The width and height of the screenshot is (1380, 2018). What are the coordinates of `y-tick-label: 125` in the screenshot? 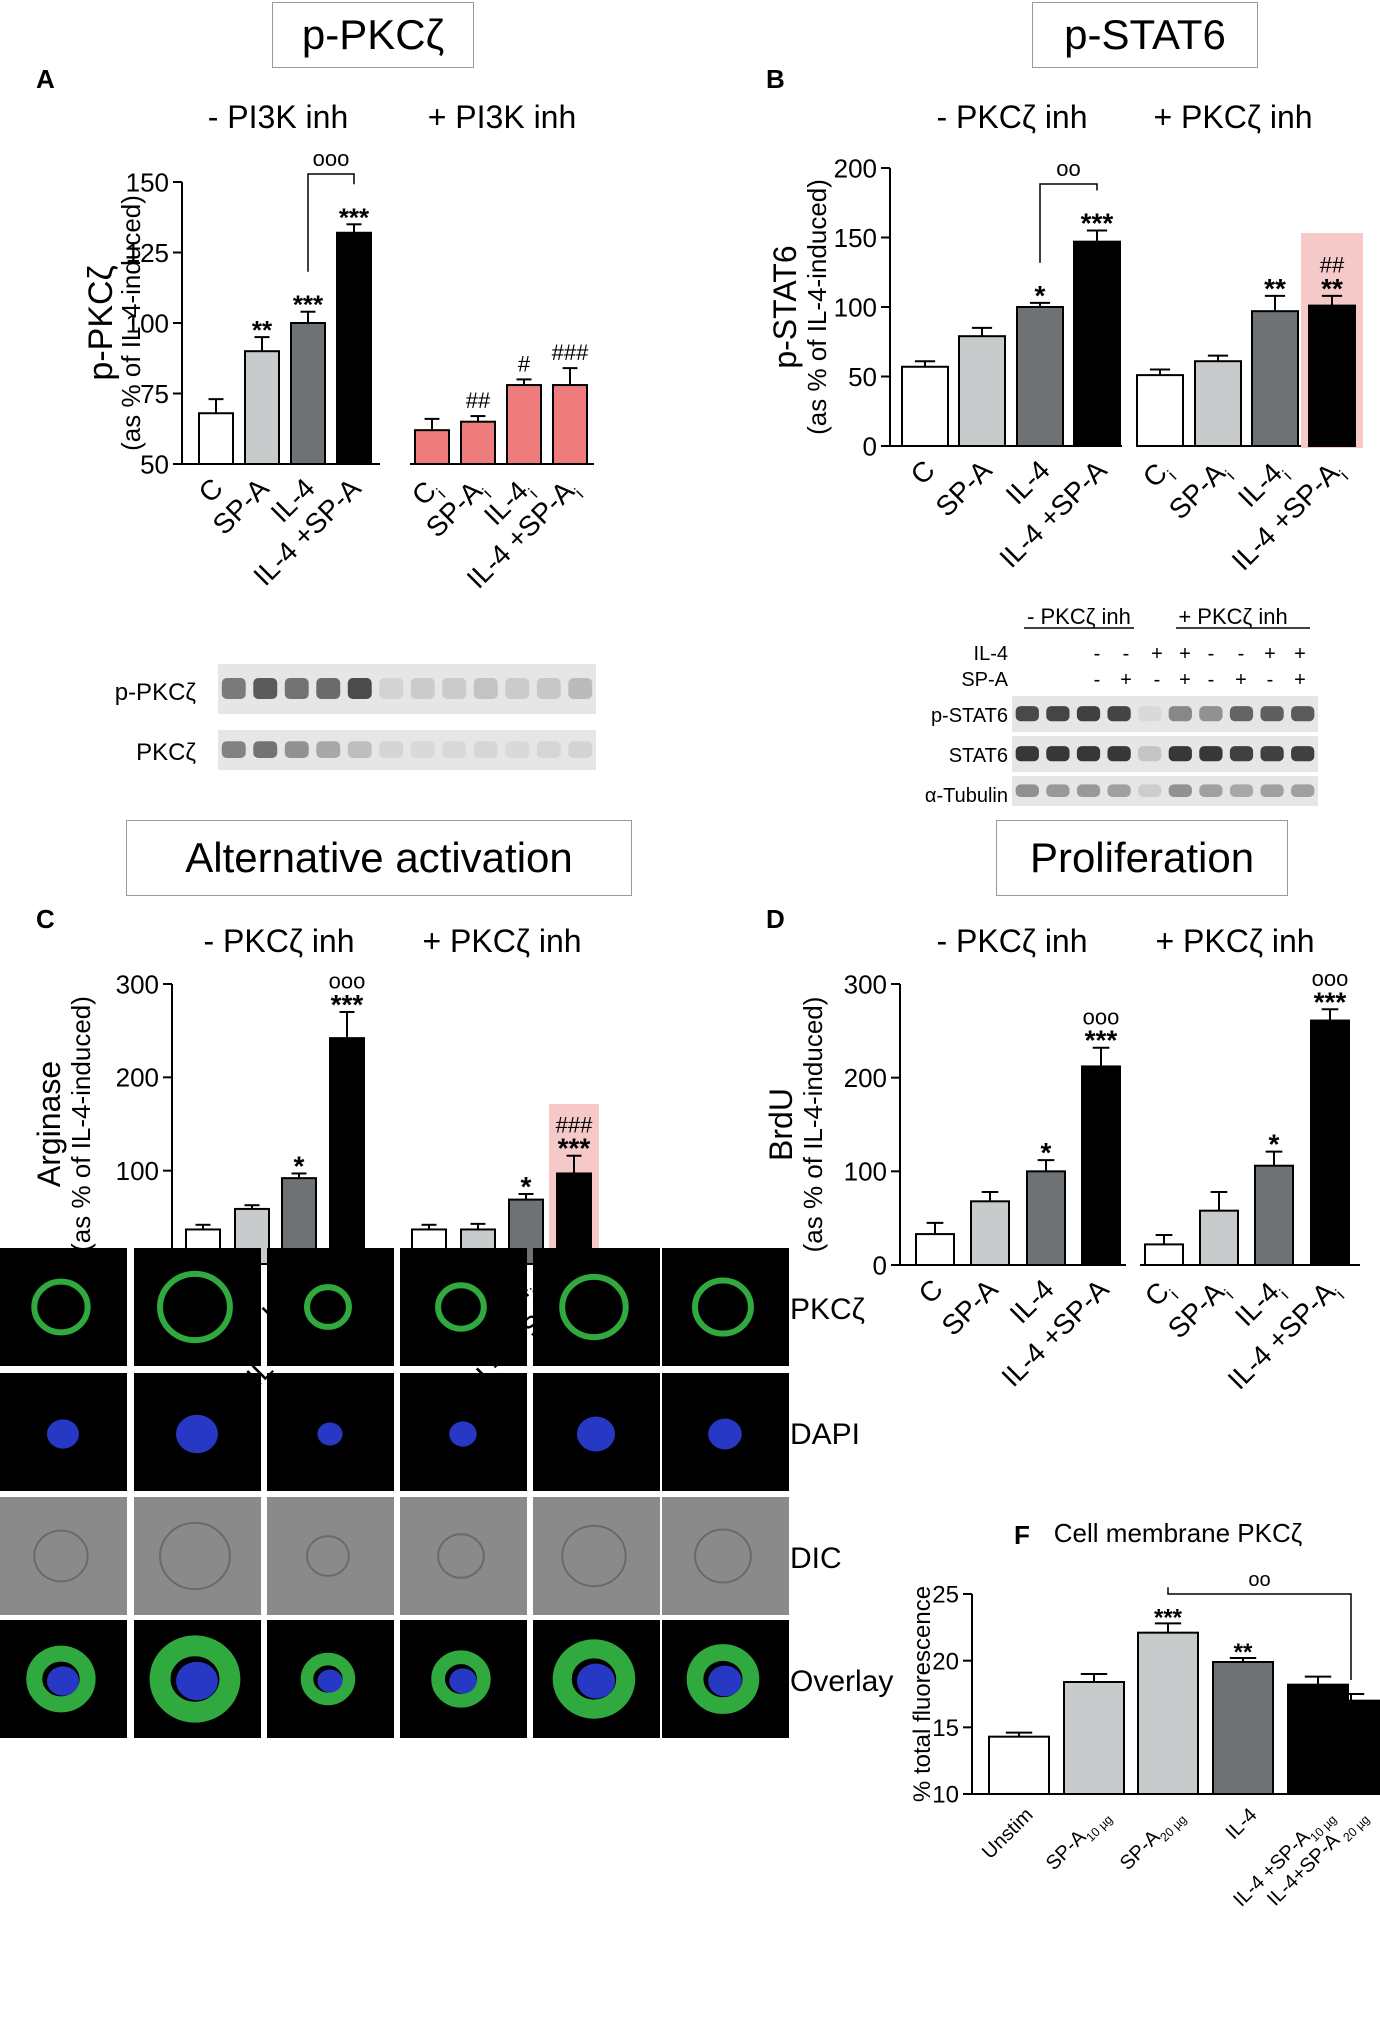 It's located at (147, 253).